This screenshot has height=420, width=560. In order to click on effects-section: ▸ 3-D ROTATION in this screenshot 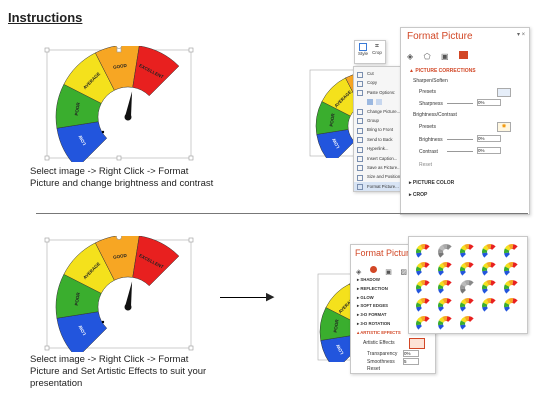, I will do `click(374, 323)`.